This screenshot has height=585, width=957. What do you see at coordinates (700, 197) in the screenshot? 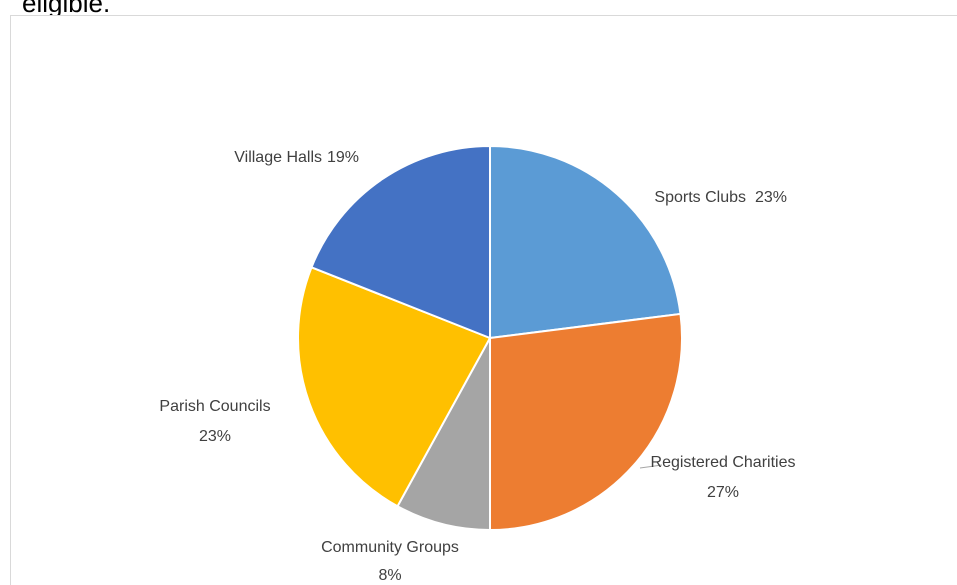
I see `slice-label: Sports Clubs` at bounding box center [700, 197].